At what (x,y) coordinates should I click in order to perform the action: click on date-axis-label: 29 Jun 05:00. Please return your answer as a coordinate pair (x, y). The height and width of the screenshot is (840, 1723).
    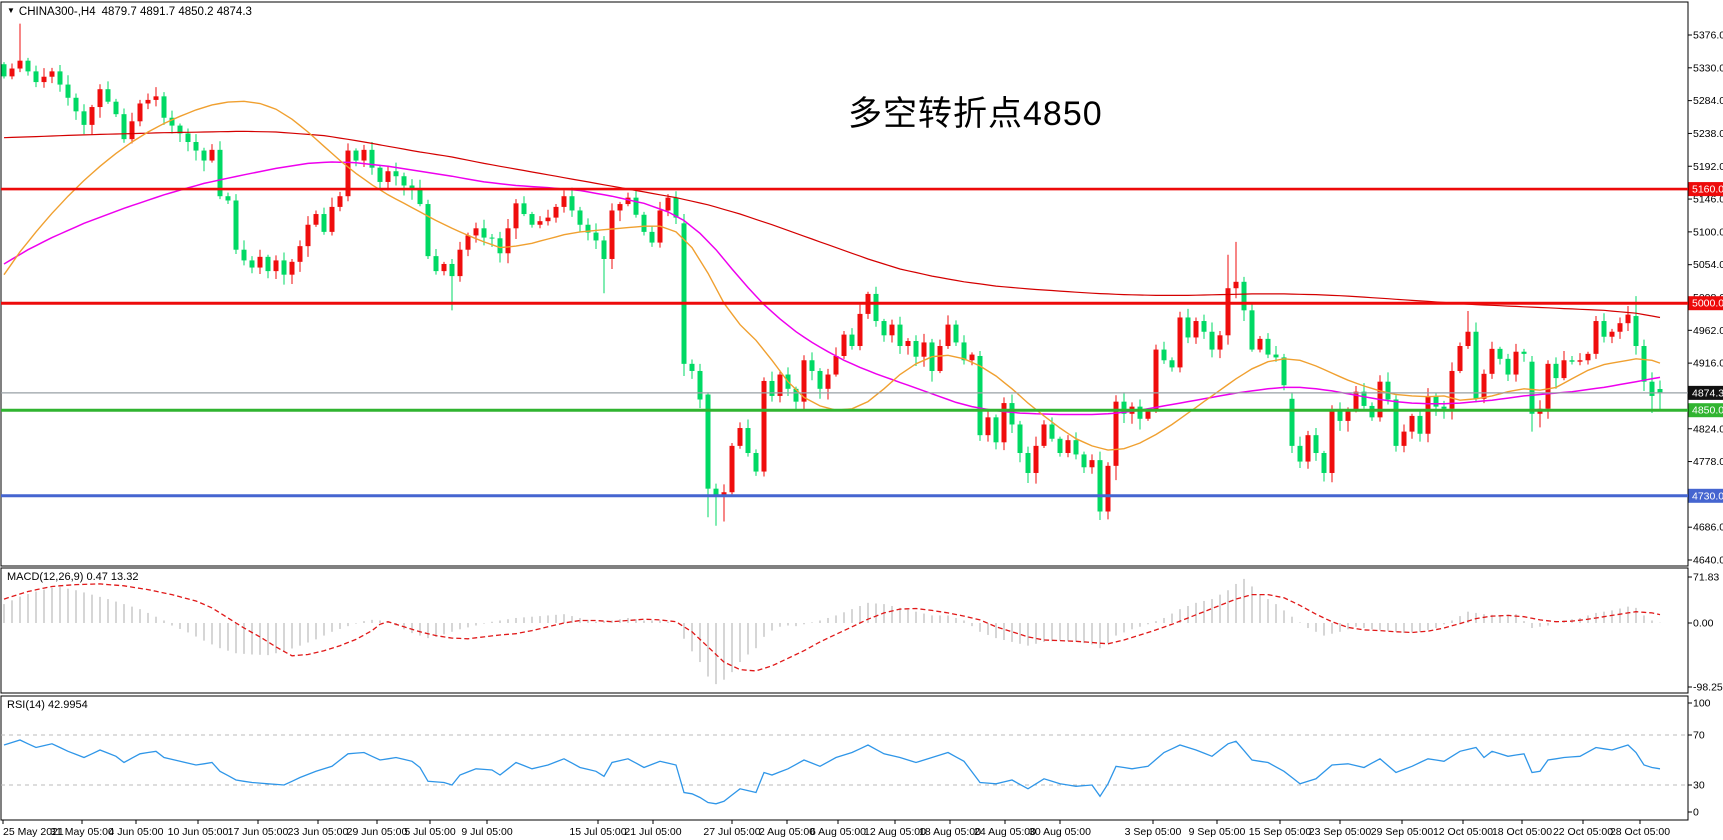
    Looking at the image, I should click on (377, 832).